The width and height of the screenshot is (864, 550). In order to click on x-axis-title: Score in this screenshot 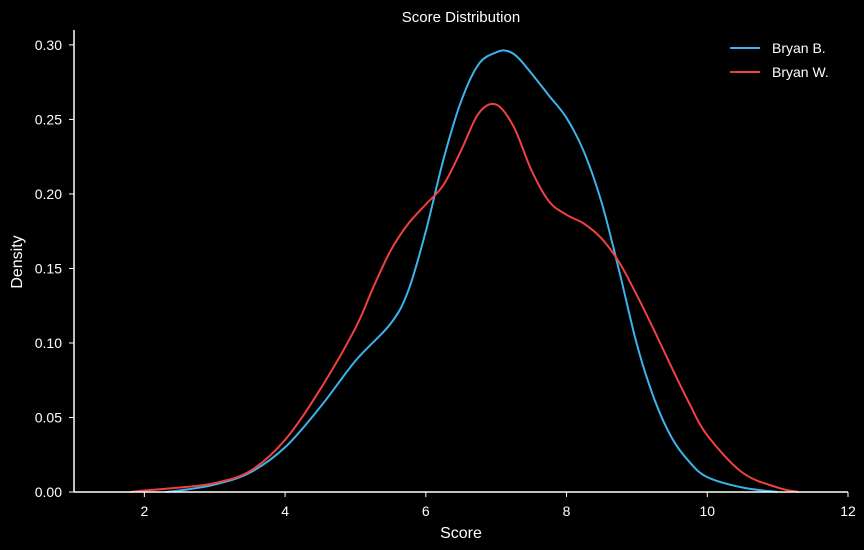, I will do `click(461, 533)`.